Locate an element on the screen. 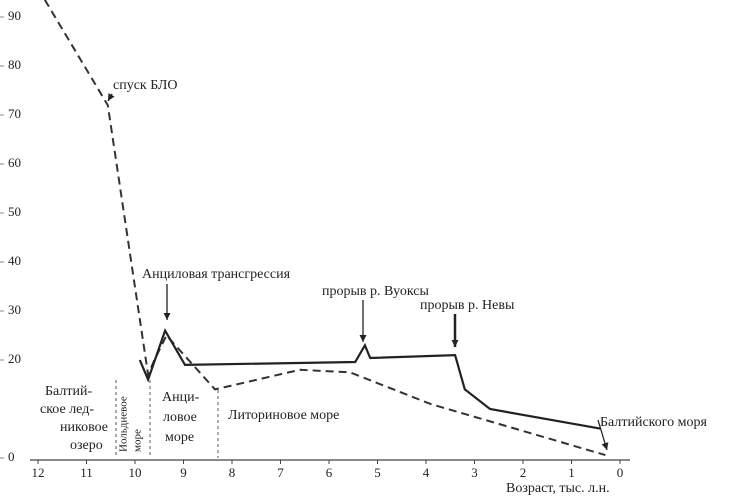  y-tick-label: 50 is located at coordinates (14, 211).